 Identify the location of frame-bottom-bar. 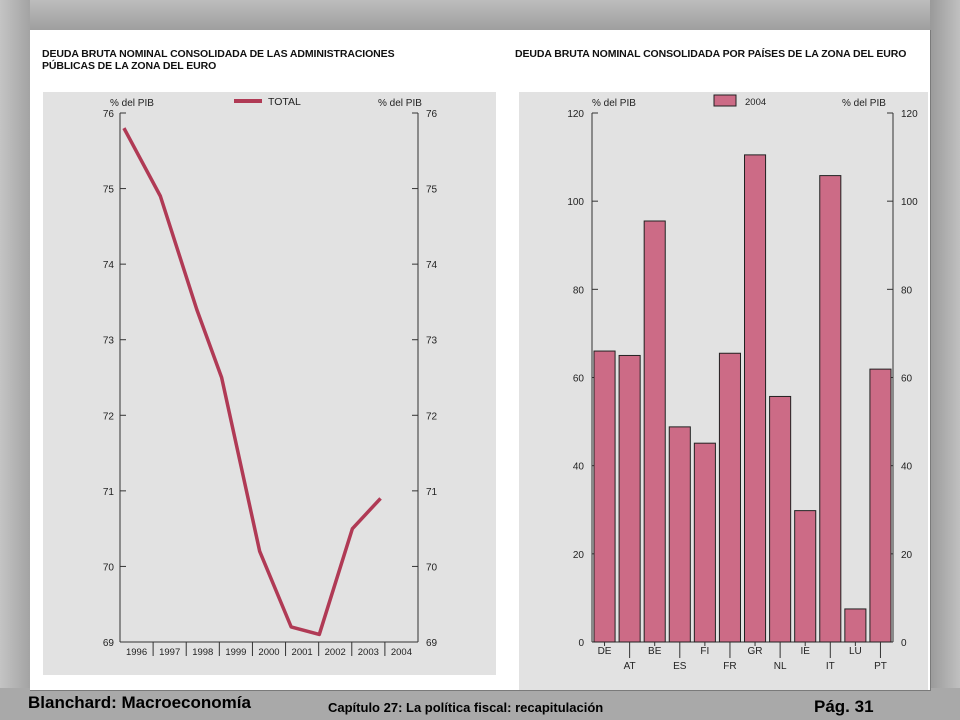
(480, 704).